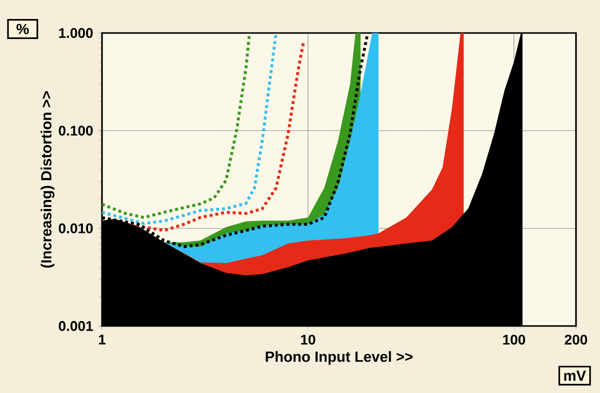  I want to click on y-axis-title: (Increasing) Distortion >>, so click(47, 179).